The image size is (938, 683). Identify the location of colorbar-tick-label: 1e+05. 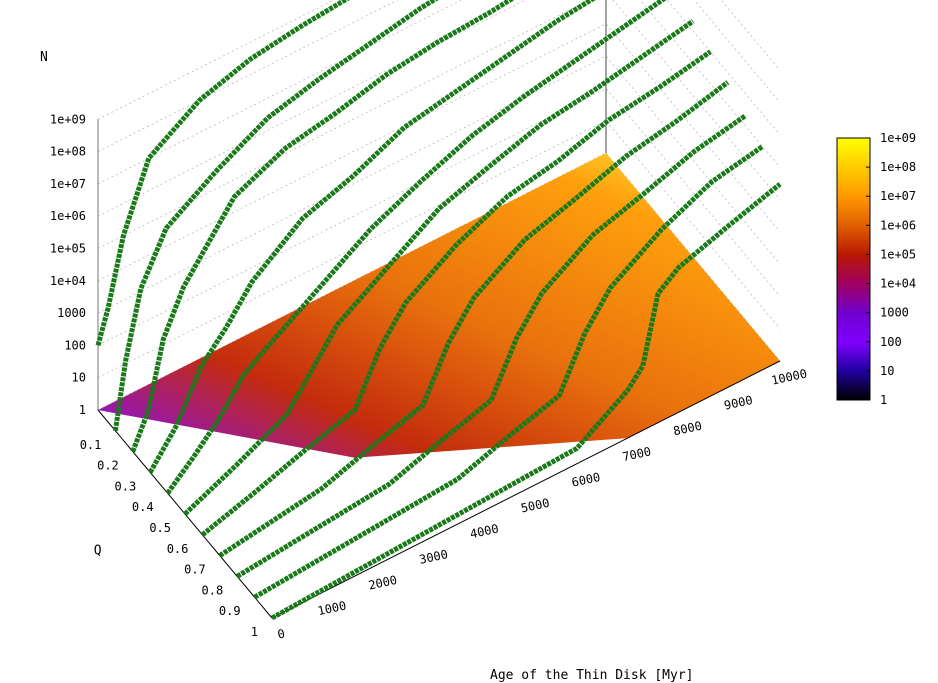
(898, 254).